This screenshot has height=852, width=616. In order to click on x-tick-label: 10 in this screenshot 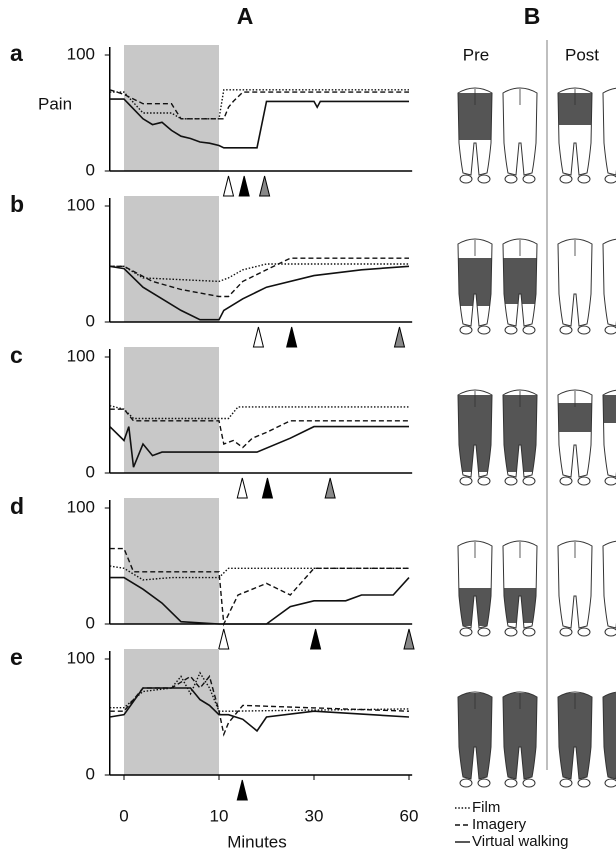, I will do `click(219, 815)`.